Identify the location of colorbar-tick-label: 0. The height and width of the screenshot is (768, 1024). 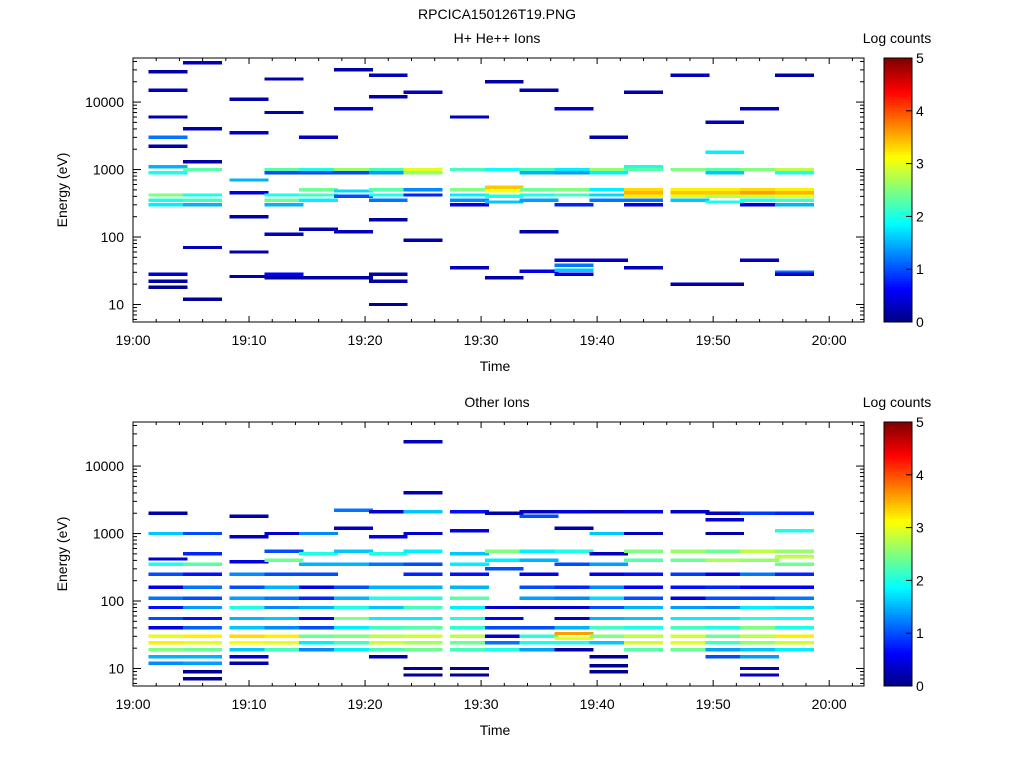
(920, 322).